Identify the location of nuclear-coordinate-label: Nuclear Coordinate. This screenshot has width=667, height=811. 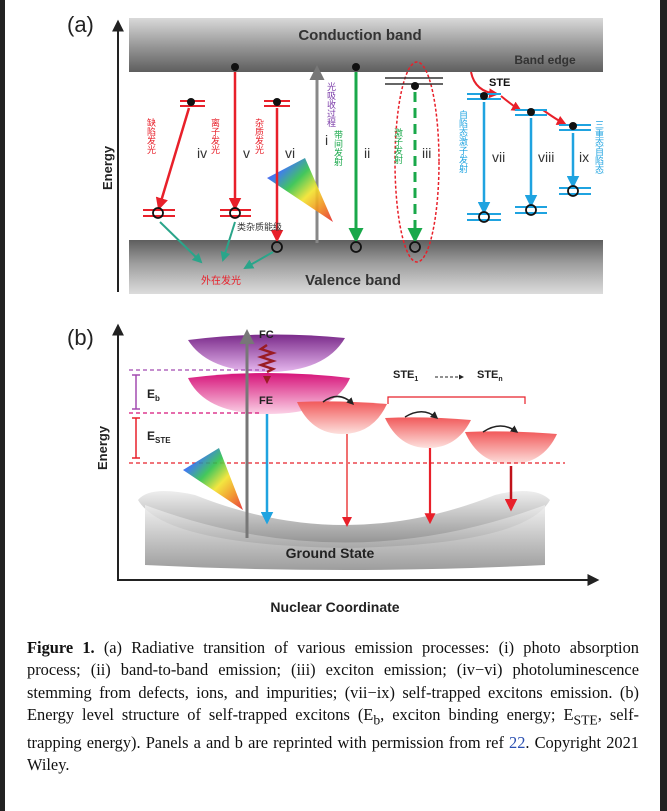
(334, 607).